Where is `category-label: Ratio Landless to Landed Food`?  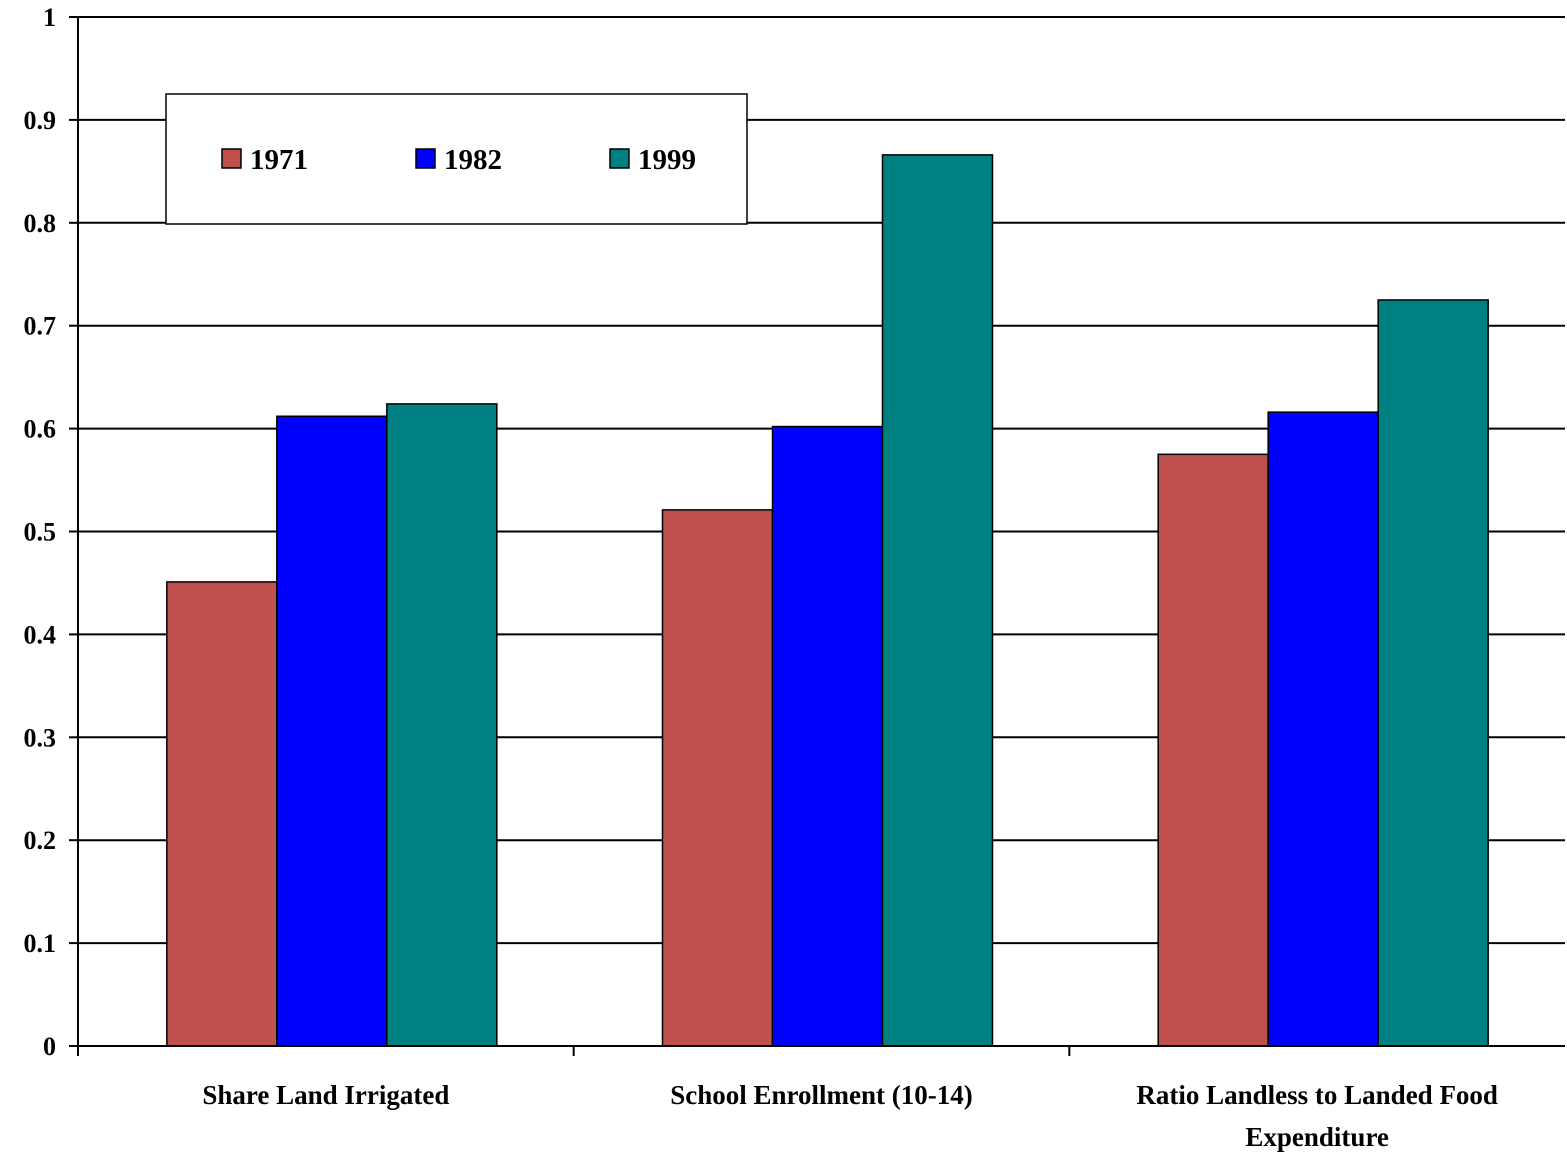 category-label: Ratio Landless to Landed Food is located at coordinates (1317, 1095).